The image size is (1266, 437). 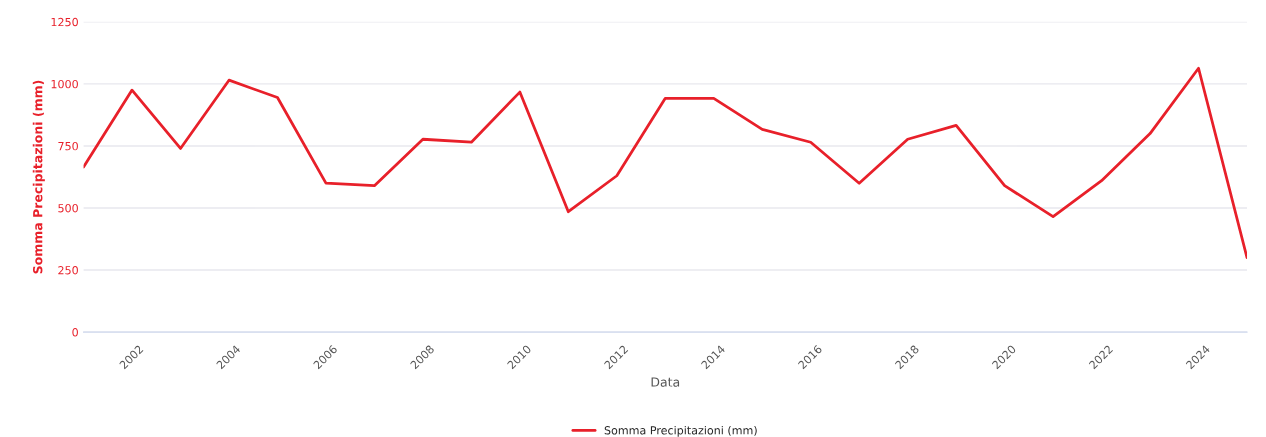 What do you see at coordinates (665, 382) in the screenshot?
I see `x-axis-title: Data` at bounding box center [665, 382].